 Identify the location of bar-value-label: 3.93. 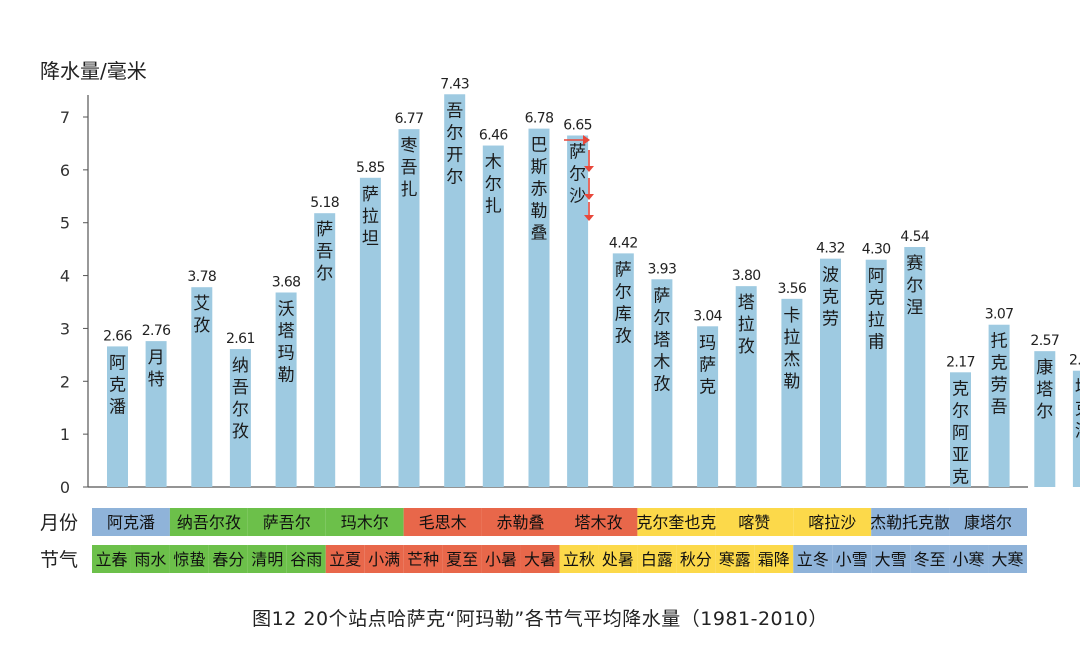
(662, 269).